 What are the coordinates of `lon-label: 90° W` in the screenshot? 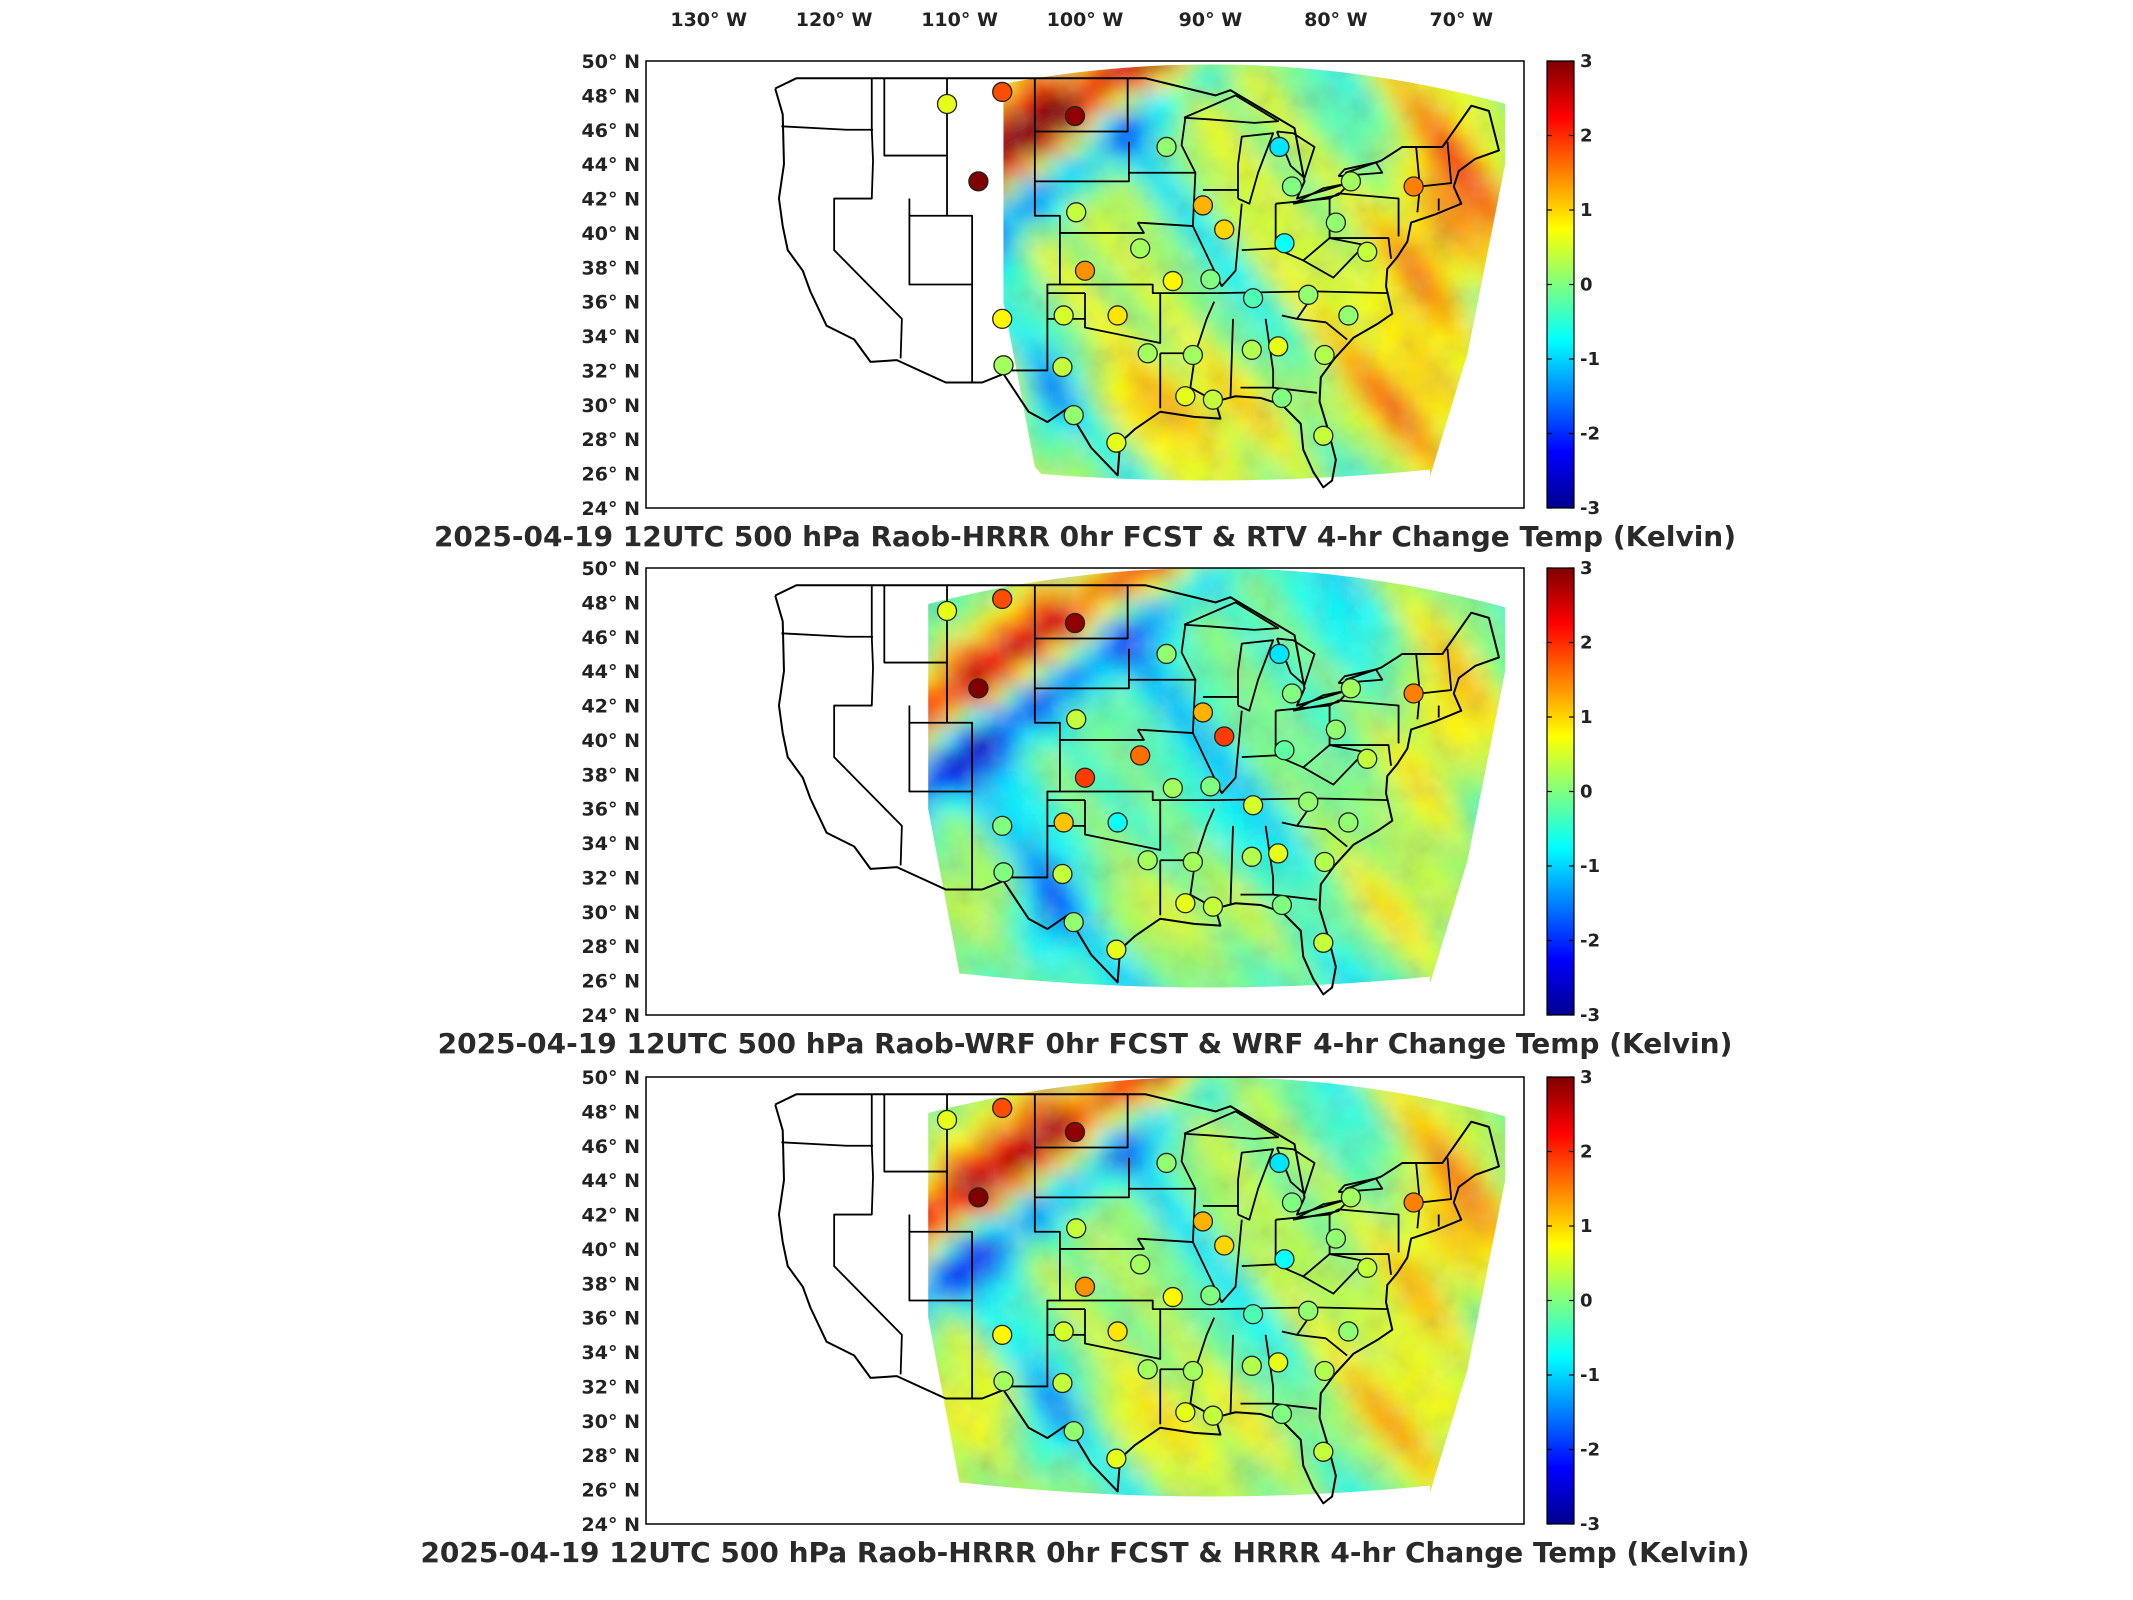 It's located at (1211, 20).